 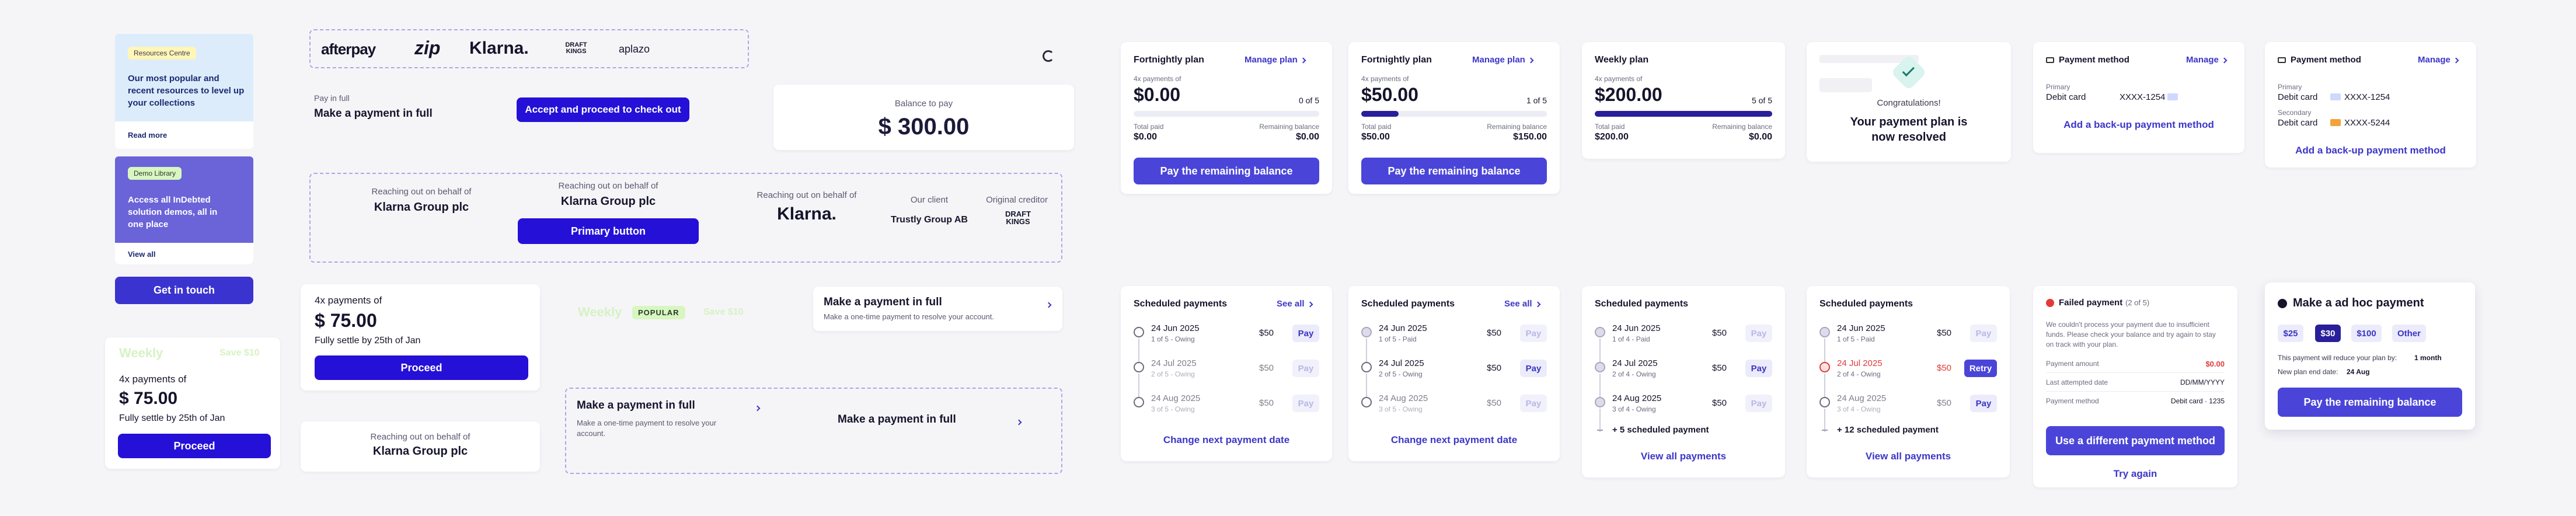 I want to click on card-icon, so click(x=2050, y=60).